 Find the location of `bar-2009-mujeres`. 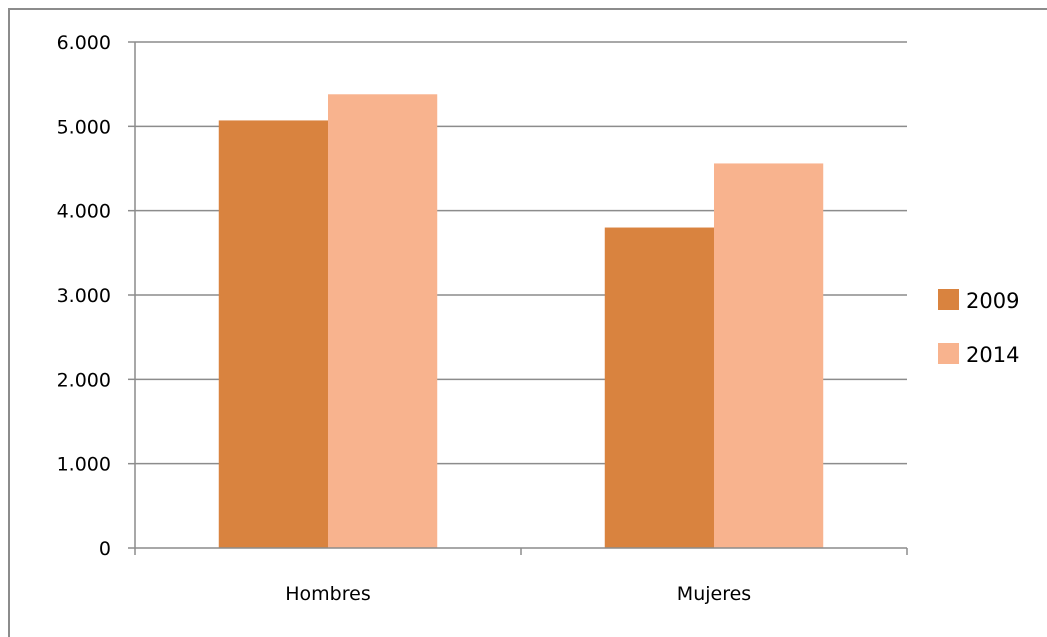

bar-2009-mujeres is located at coordinates (659, 388).